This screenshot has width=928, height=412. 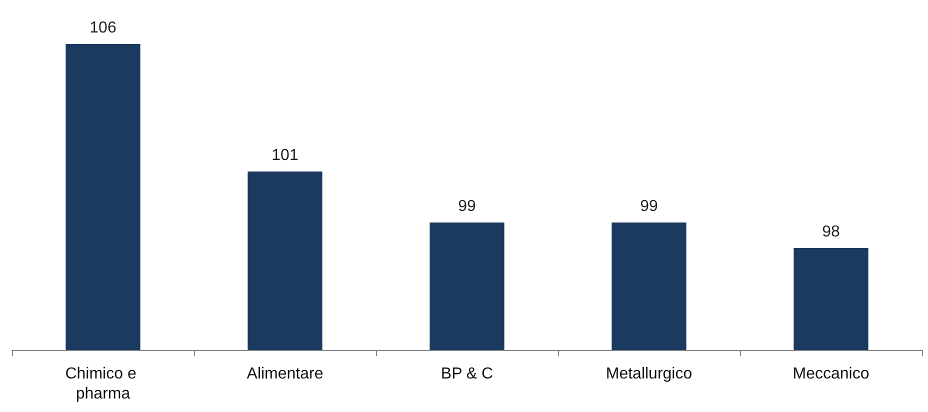 I want to click on x-tick-label: Chimico e pharma, so click(x=103, y=384).